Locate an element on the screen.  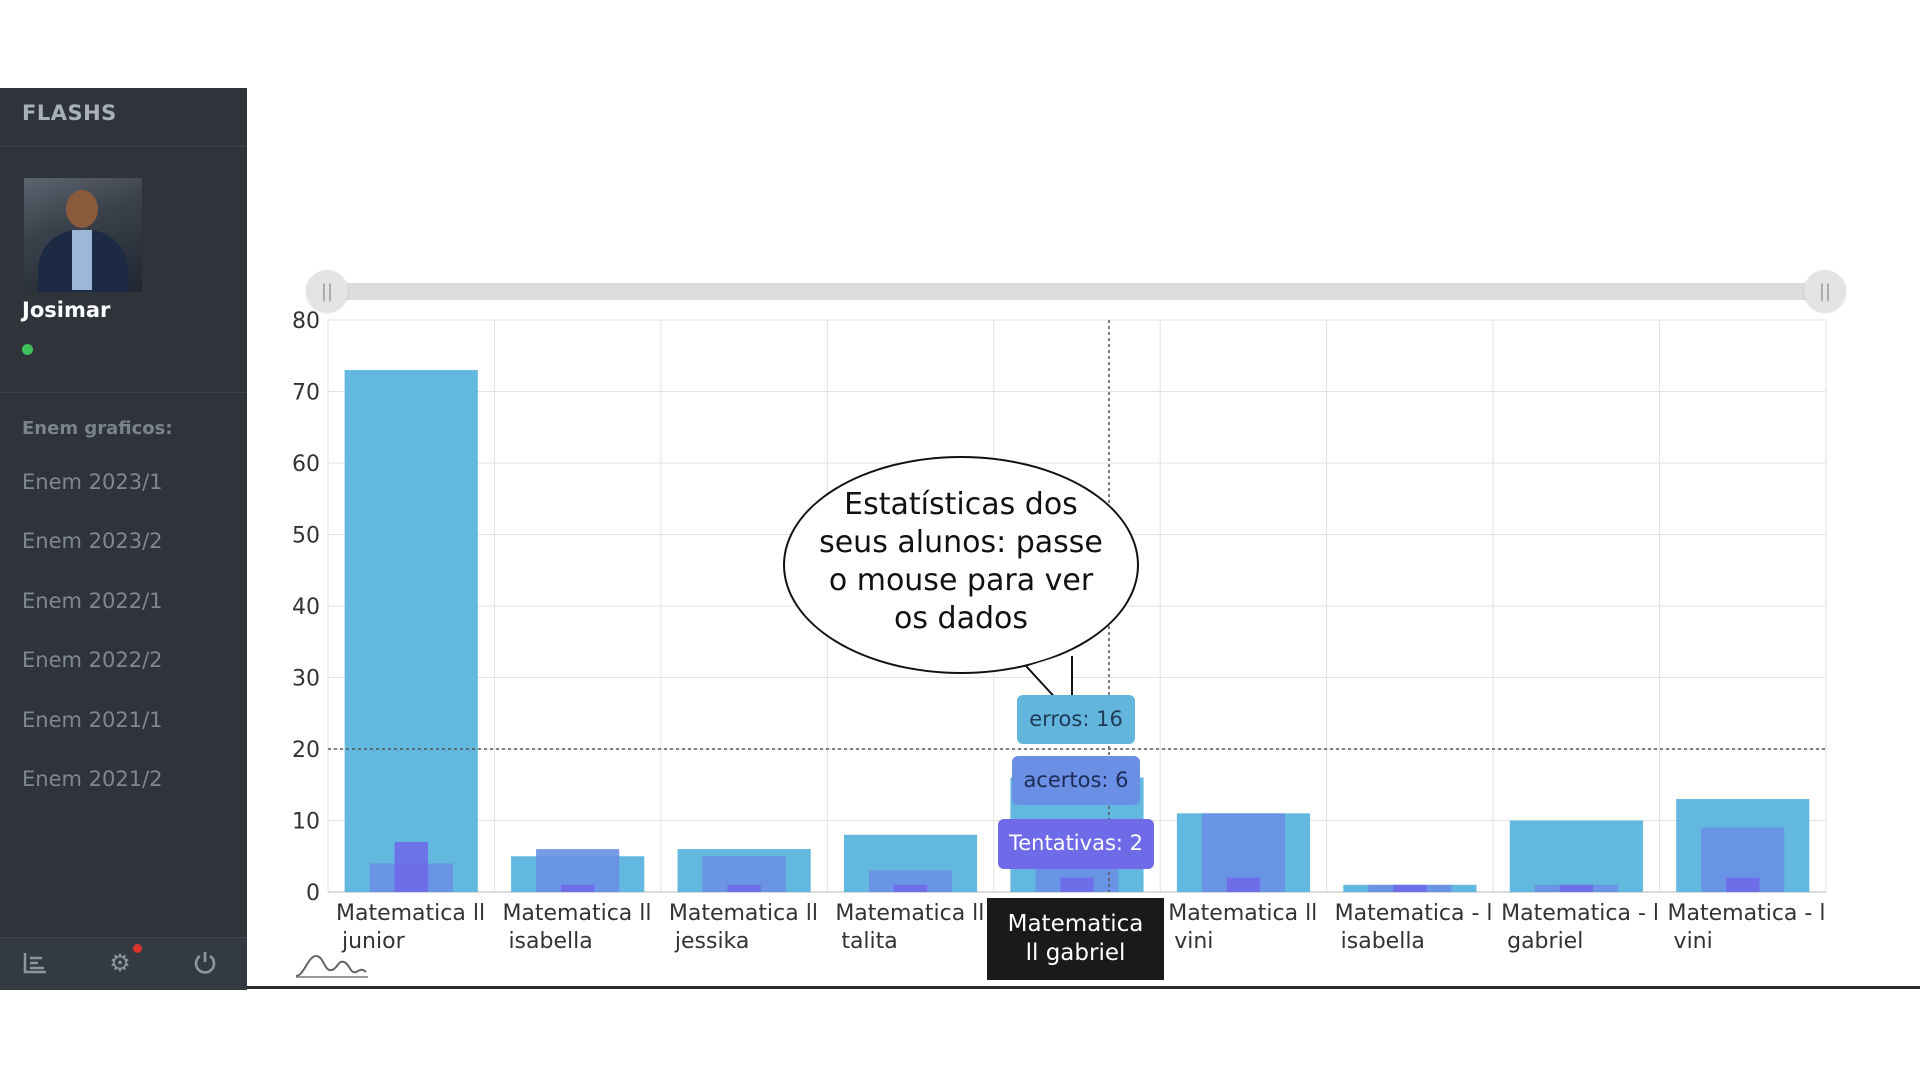
tooltip-category: Matematica ll gabriel is located at coordinates (1075, 939).